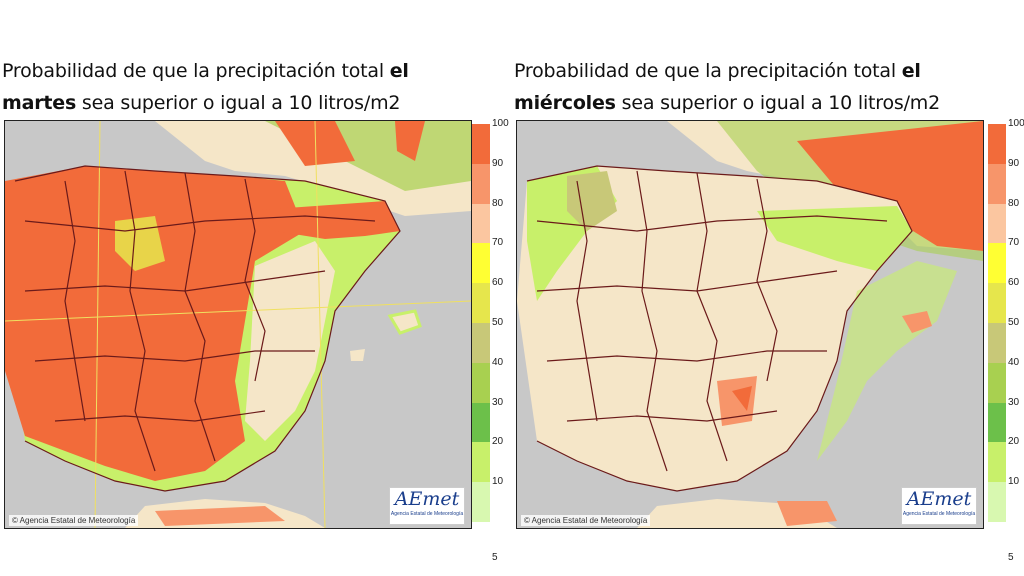 Image resolution: width=1024 pixels, height=576 pixels. I want to click on probability-legend-martes: 100 90 80 70 60 50 40 30 20 10 5, so click(490, 340).